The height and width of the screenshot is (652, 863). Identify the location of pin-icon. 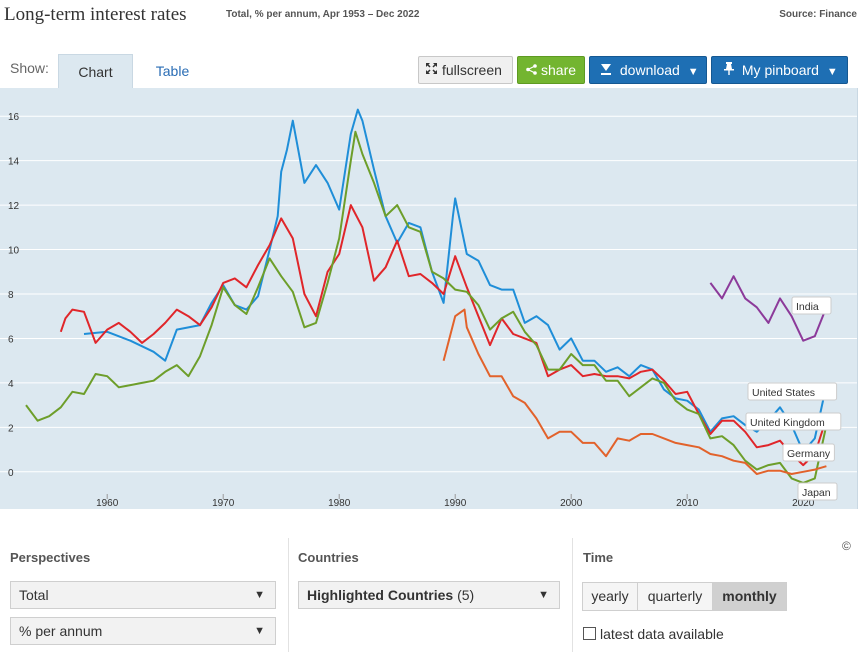
(729, 70).